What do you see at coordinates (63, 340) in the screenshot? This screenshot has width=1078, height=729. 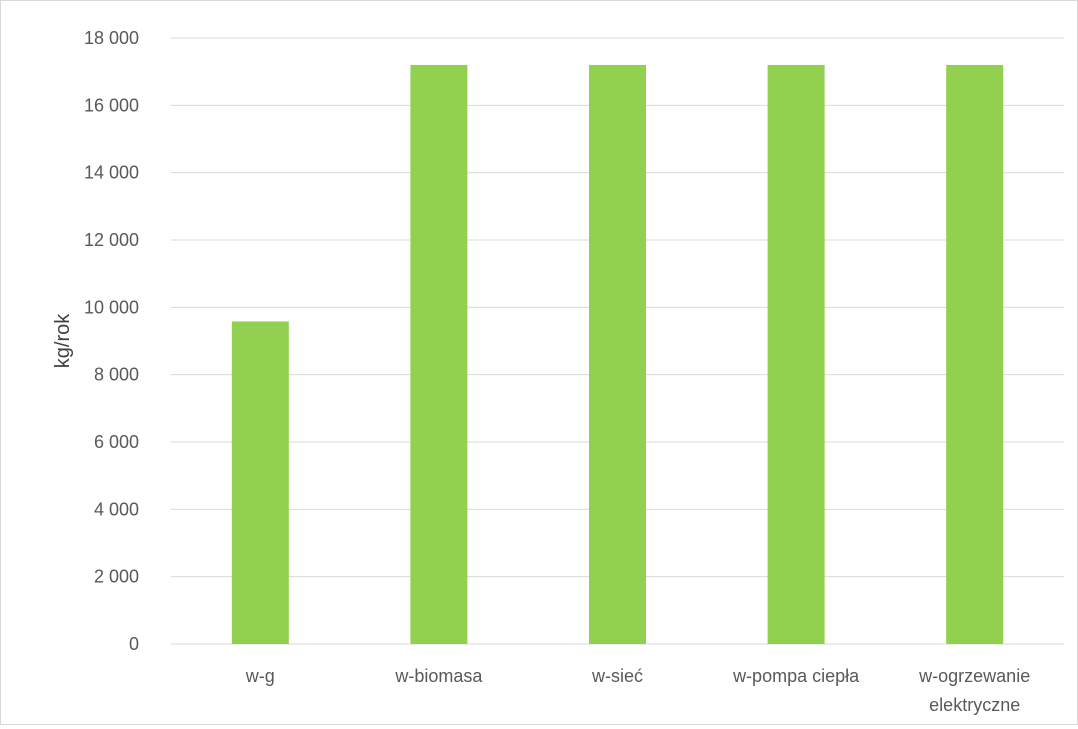 I see `y-axis-title: kg/rok` at bounding box center [63, 340].